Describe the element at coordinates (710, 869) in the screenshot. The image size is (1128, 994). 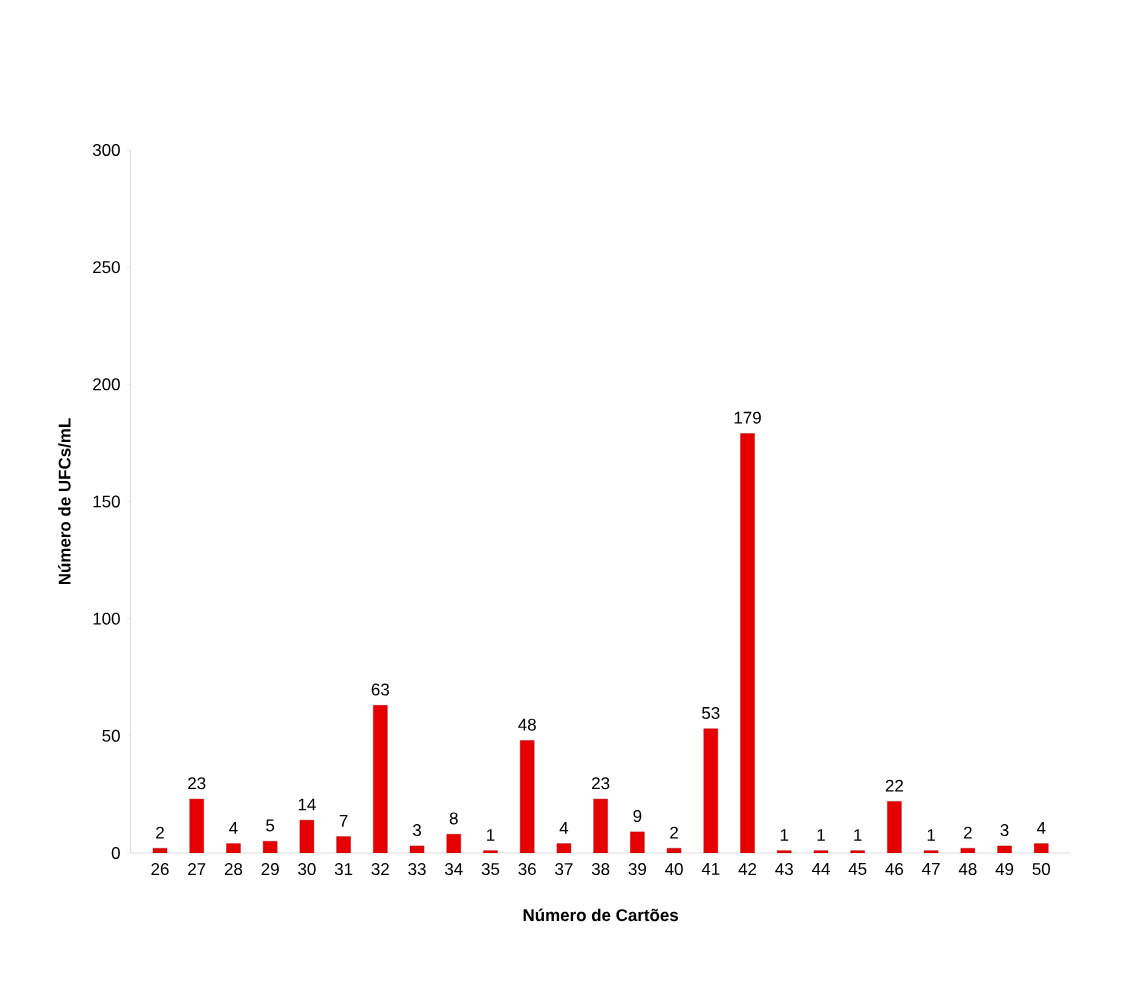
I see `x-tick-label: 41` at that location.